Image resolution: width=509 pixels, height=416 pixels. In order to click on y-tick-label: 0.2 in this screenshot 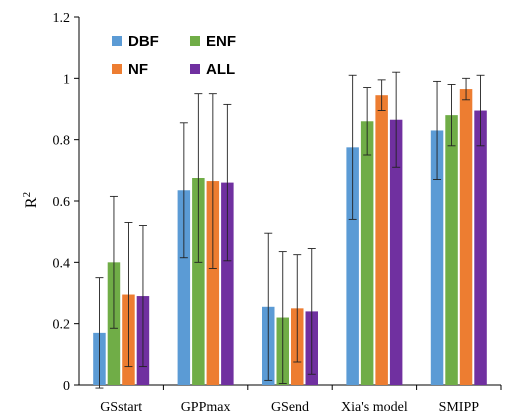, I will do `click(62, 325)`.